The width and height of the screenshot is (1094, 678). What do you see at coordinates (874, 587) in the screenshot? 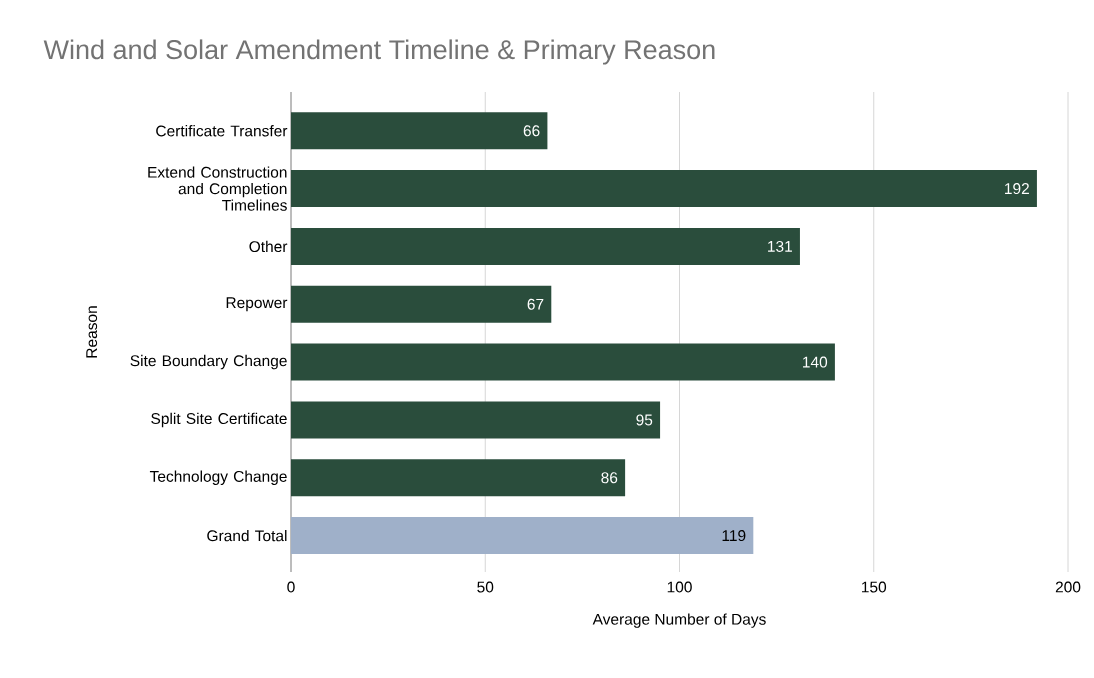
I see `x-tick-label: 150` at bounding box center [874, 587].